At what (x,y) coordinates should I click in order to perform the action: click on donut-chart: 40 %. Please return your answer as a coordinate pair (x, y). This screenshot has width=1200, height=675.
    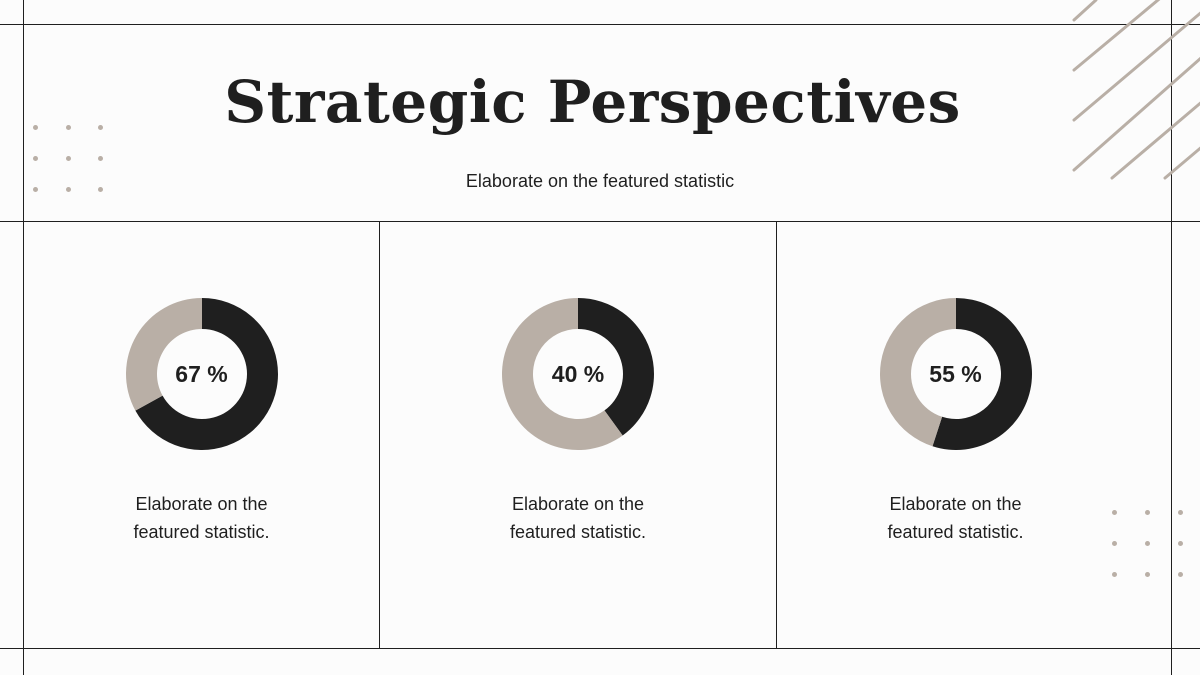
    Looking at the image, I should click on (577, 374).